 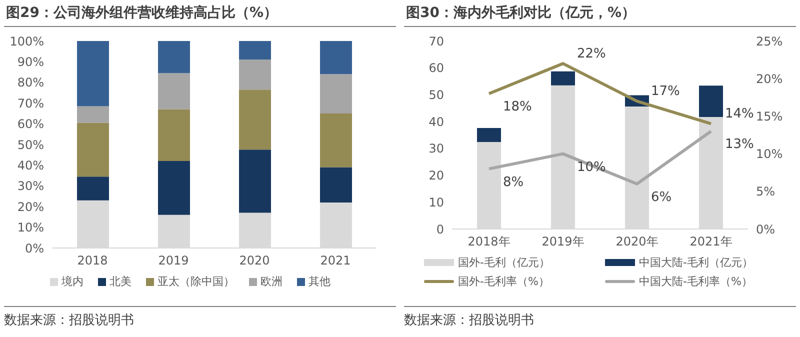 I want to click on y2-tick-label: 0%, so click(x=766, y=229).